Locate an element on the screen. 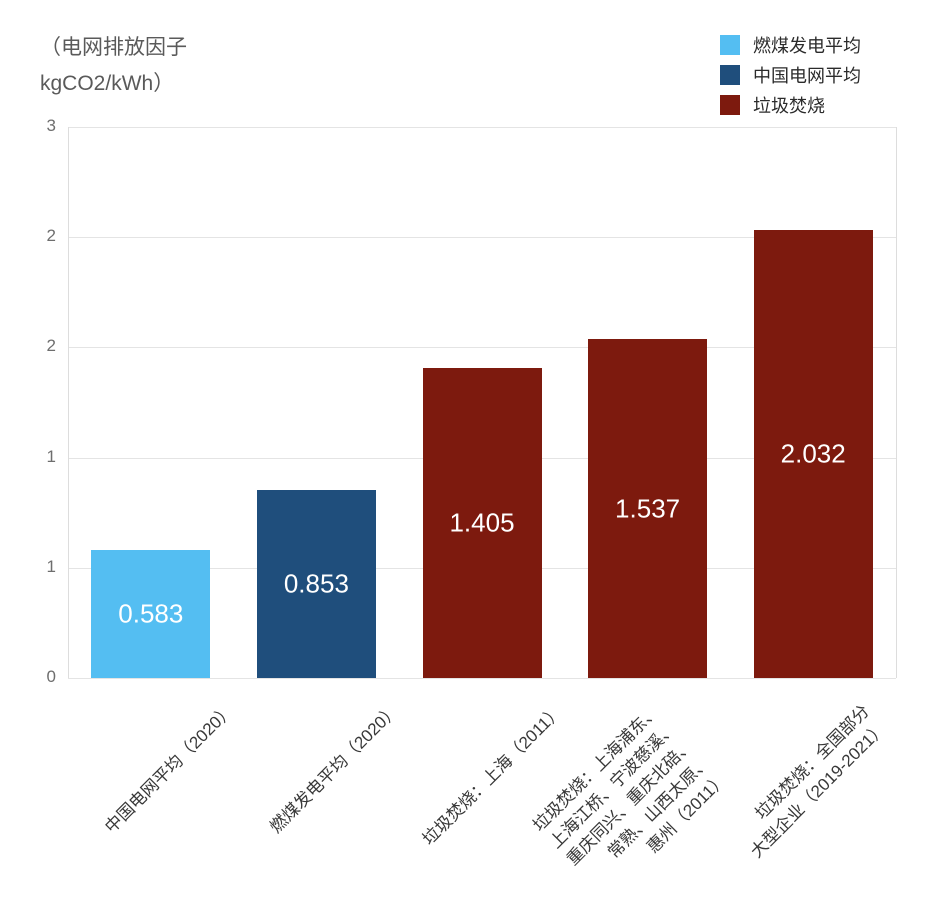 The height and width of the screenshot is (912, 940). y-axis-tick-label: 3 is located at coordinates (51, 125).